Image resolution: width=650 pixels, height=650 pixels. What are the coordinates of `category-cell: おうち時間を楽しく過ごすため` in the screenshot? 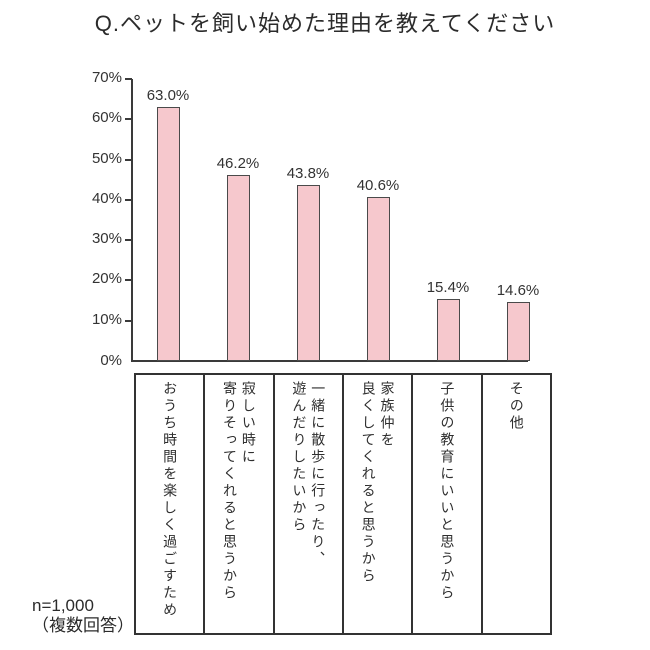 It's located at (169, 504).